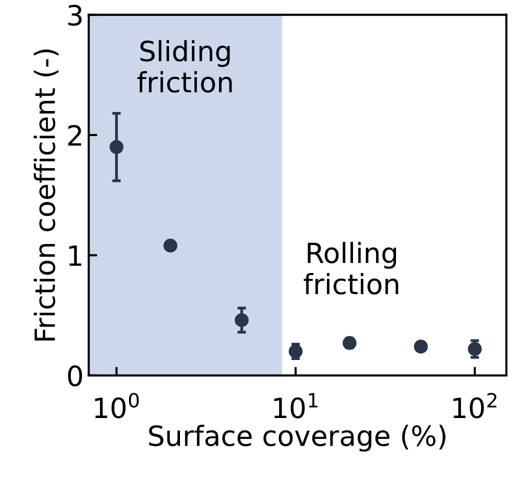 The width and height of the screenshot is (522, 494). I want to click on band-label: Sliding friction, so click(184, 66).